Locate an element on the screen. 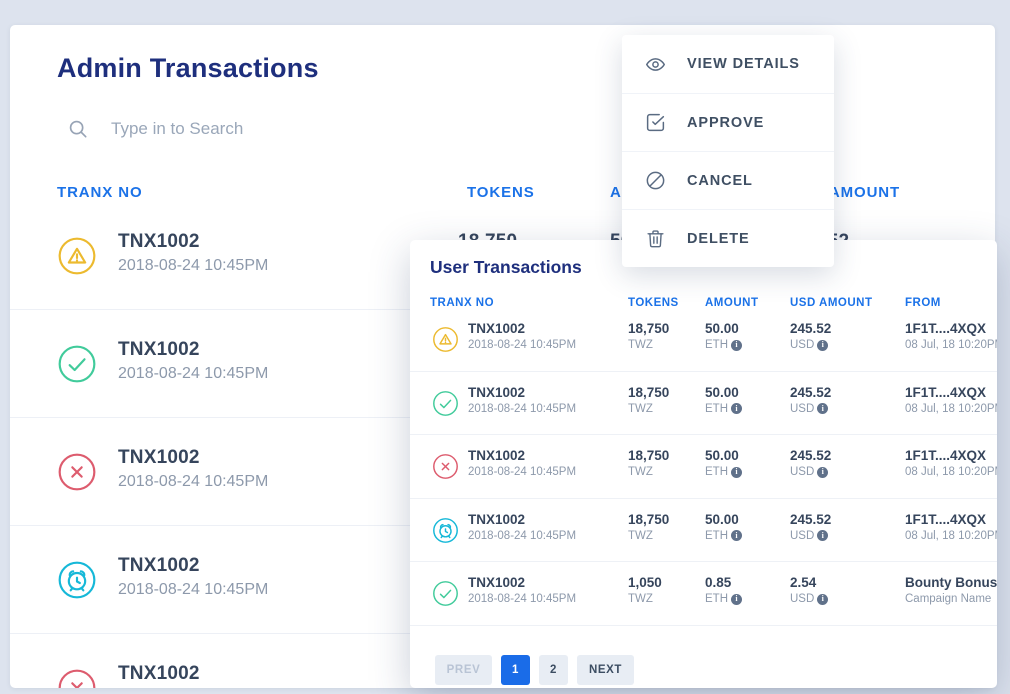 This screenshot has height=694, width=1010. check-square-icon is located at coordinates (655, 122).